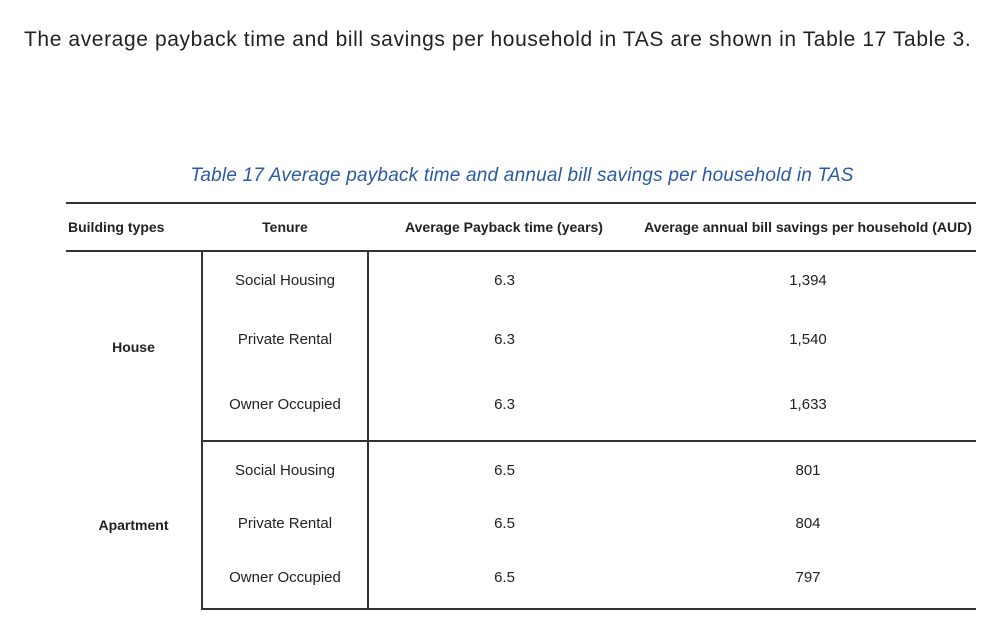 The height and width of the screenshot is (638, 992). I want to click on header-tenure: Tenure, so click(285, 227).